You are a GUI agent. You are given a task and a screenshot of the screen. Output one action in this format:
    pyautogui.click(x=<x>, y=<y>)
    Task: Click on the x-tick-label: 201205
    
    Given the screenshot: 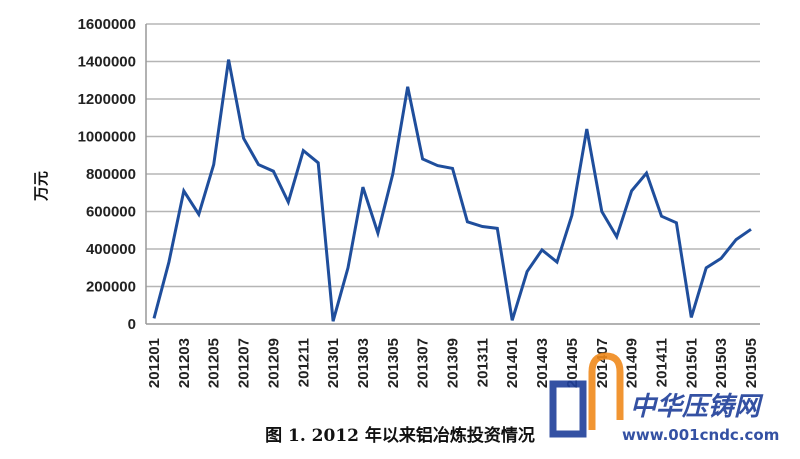 What is the action you would take?
    pyautogui.click(x=214, y=363)
    